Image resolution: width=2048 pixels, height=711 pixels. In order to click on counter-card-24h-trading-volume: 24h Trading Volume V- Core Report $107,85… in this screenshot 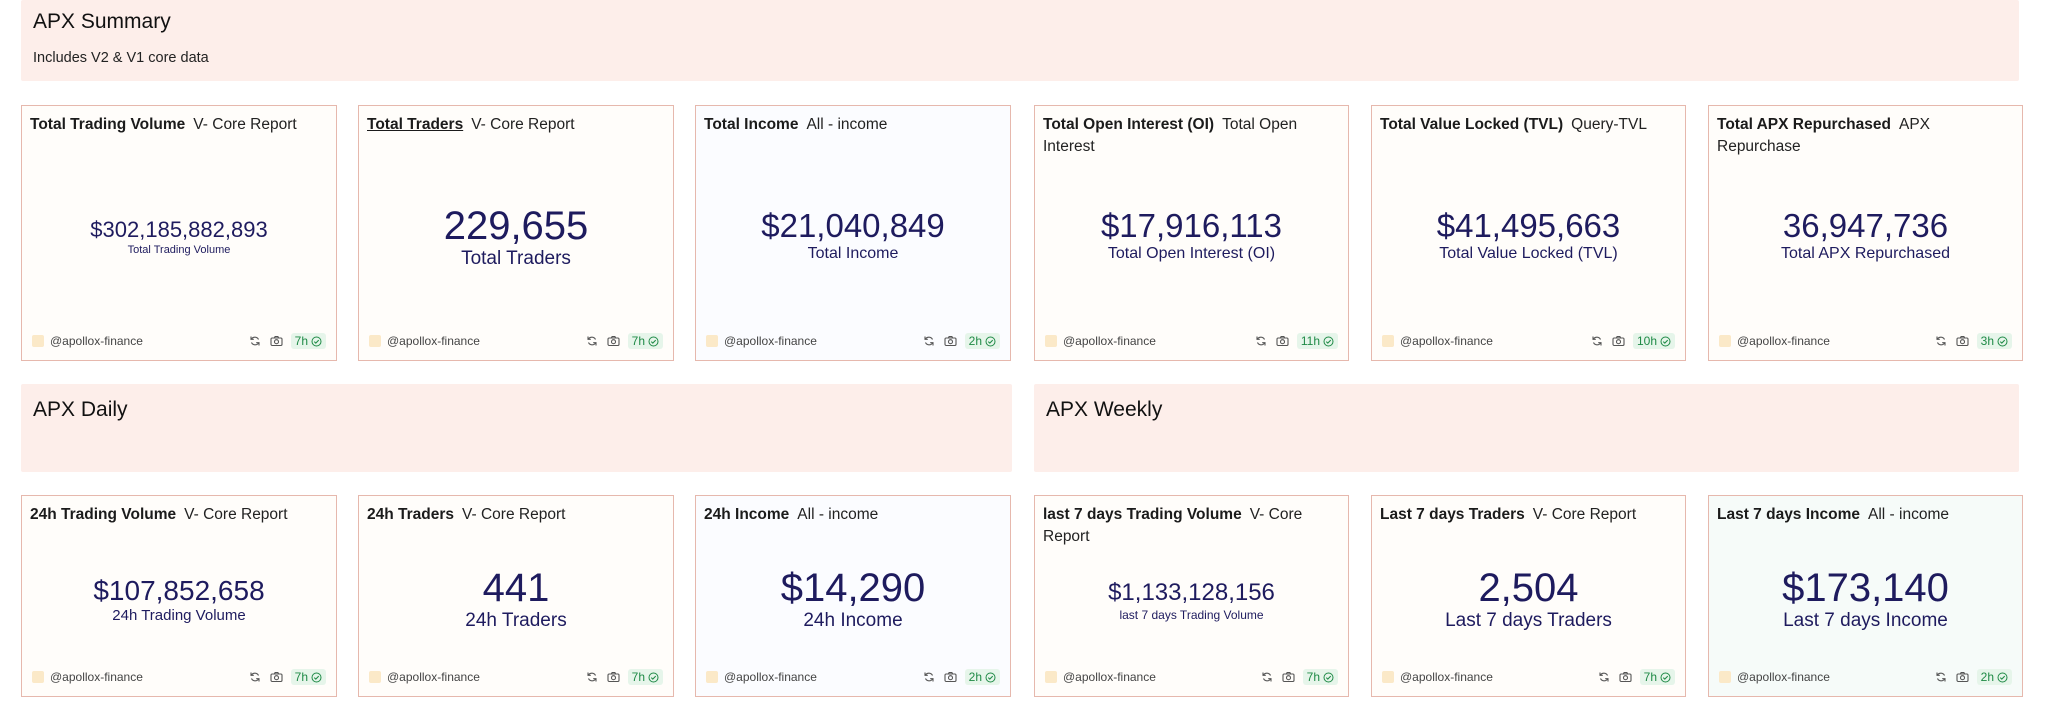, I will do `click(179, 596)`.